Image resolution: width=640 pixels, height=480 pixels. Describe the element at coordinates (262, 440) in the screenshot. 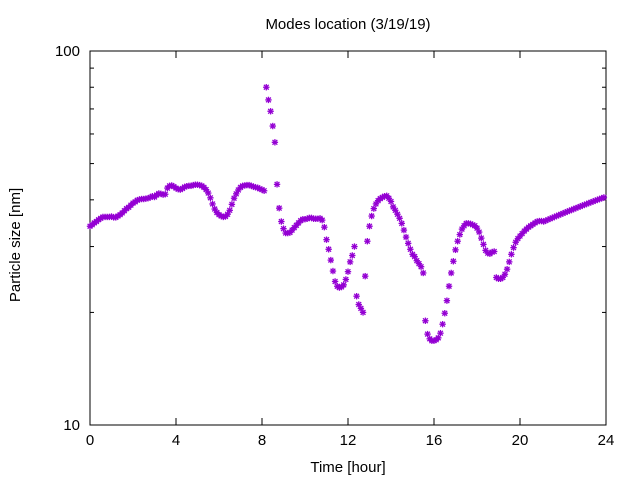

I see `x-tick-label: 8` at that location.